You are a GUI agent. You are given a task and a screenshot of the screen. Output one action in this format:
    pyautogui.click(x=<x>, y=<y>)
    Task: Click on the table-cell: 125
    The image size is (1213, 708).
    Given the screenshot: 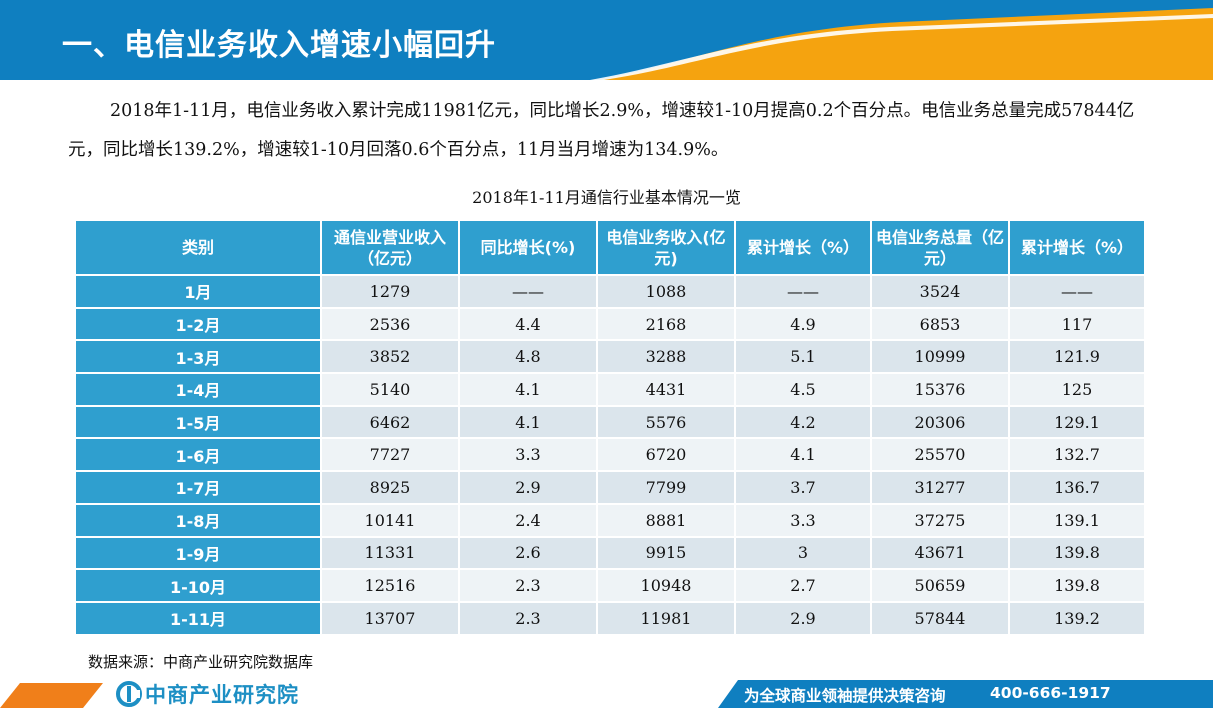 What is the action you would take?
    pyautogui.click(x=1077, y=390)
    